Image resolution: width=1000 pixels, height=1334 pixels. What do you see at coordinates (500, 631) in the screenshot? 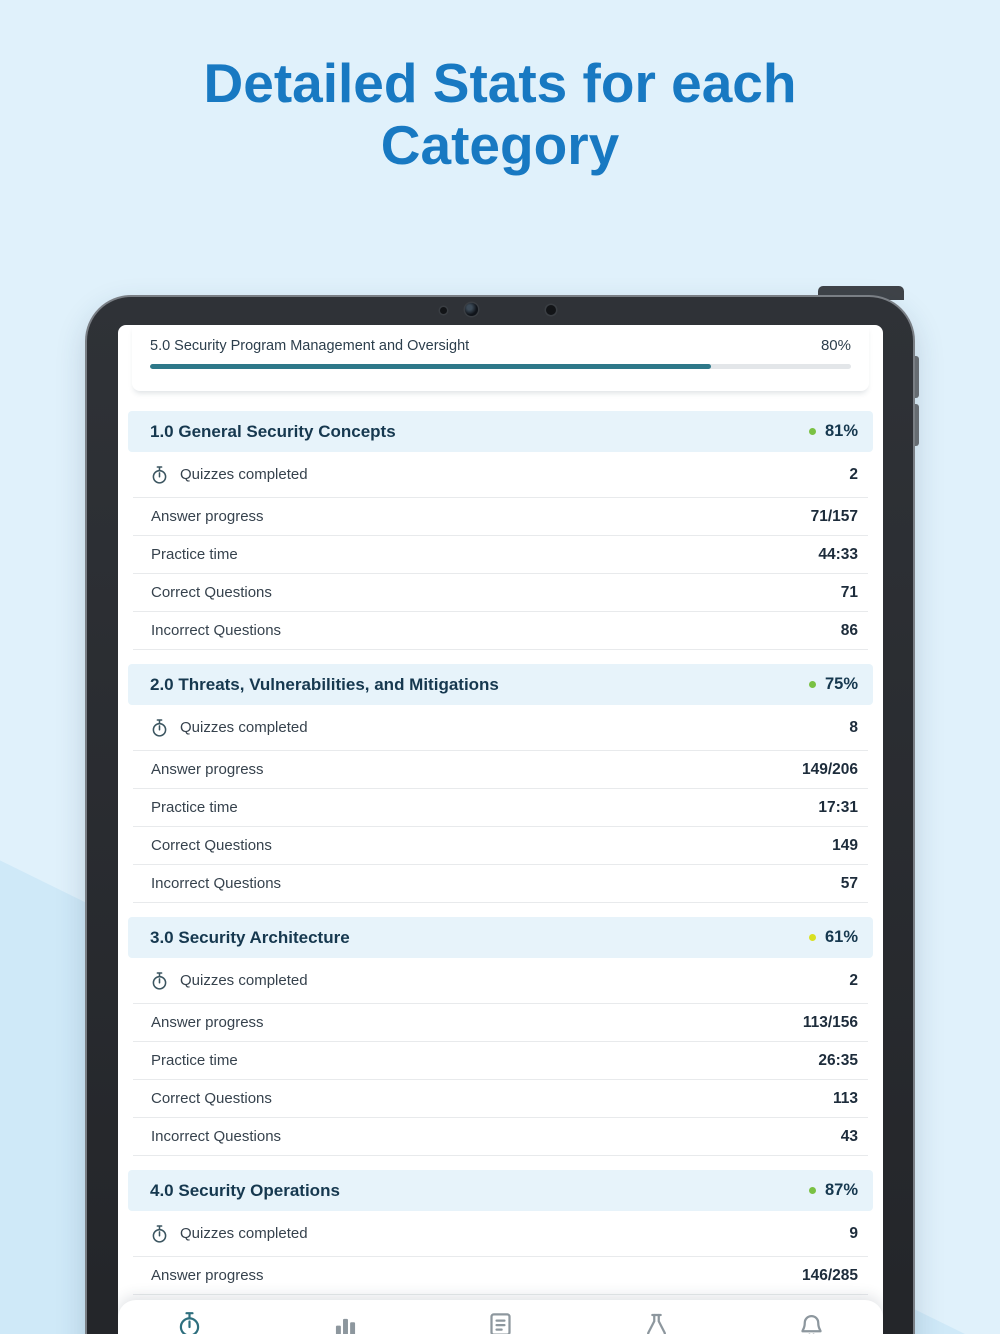
I see `stat-row: Incorrect Questions 86` at bounding box center [500, 631].